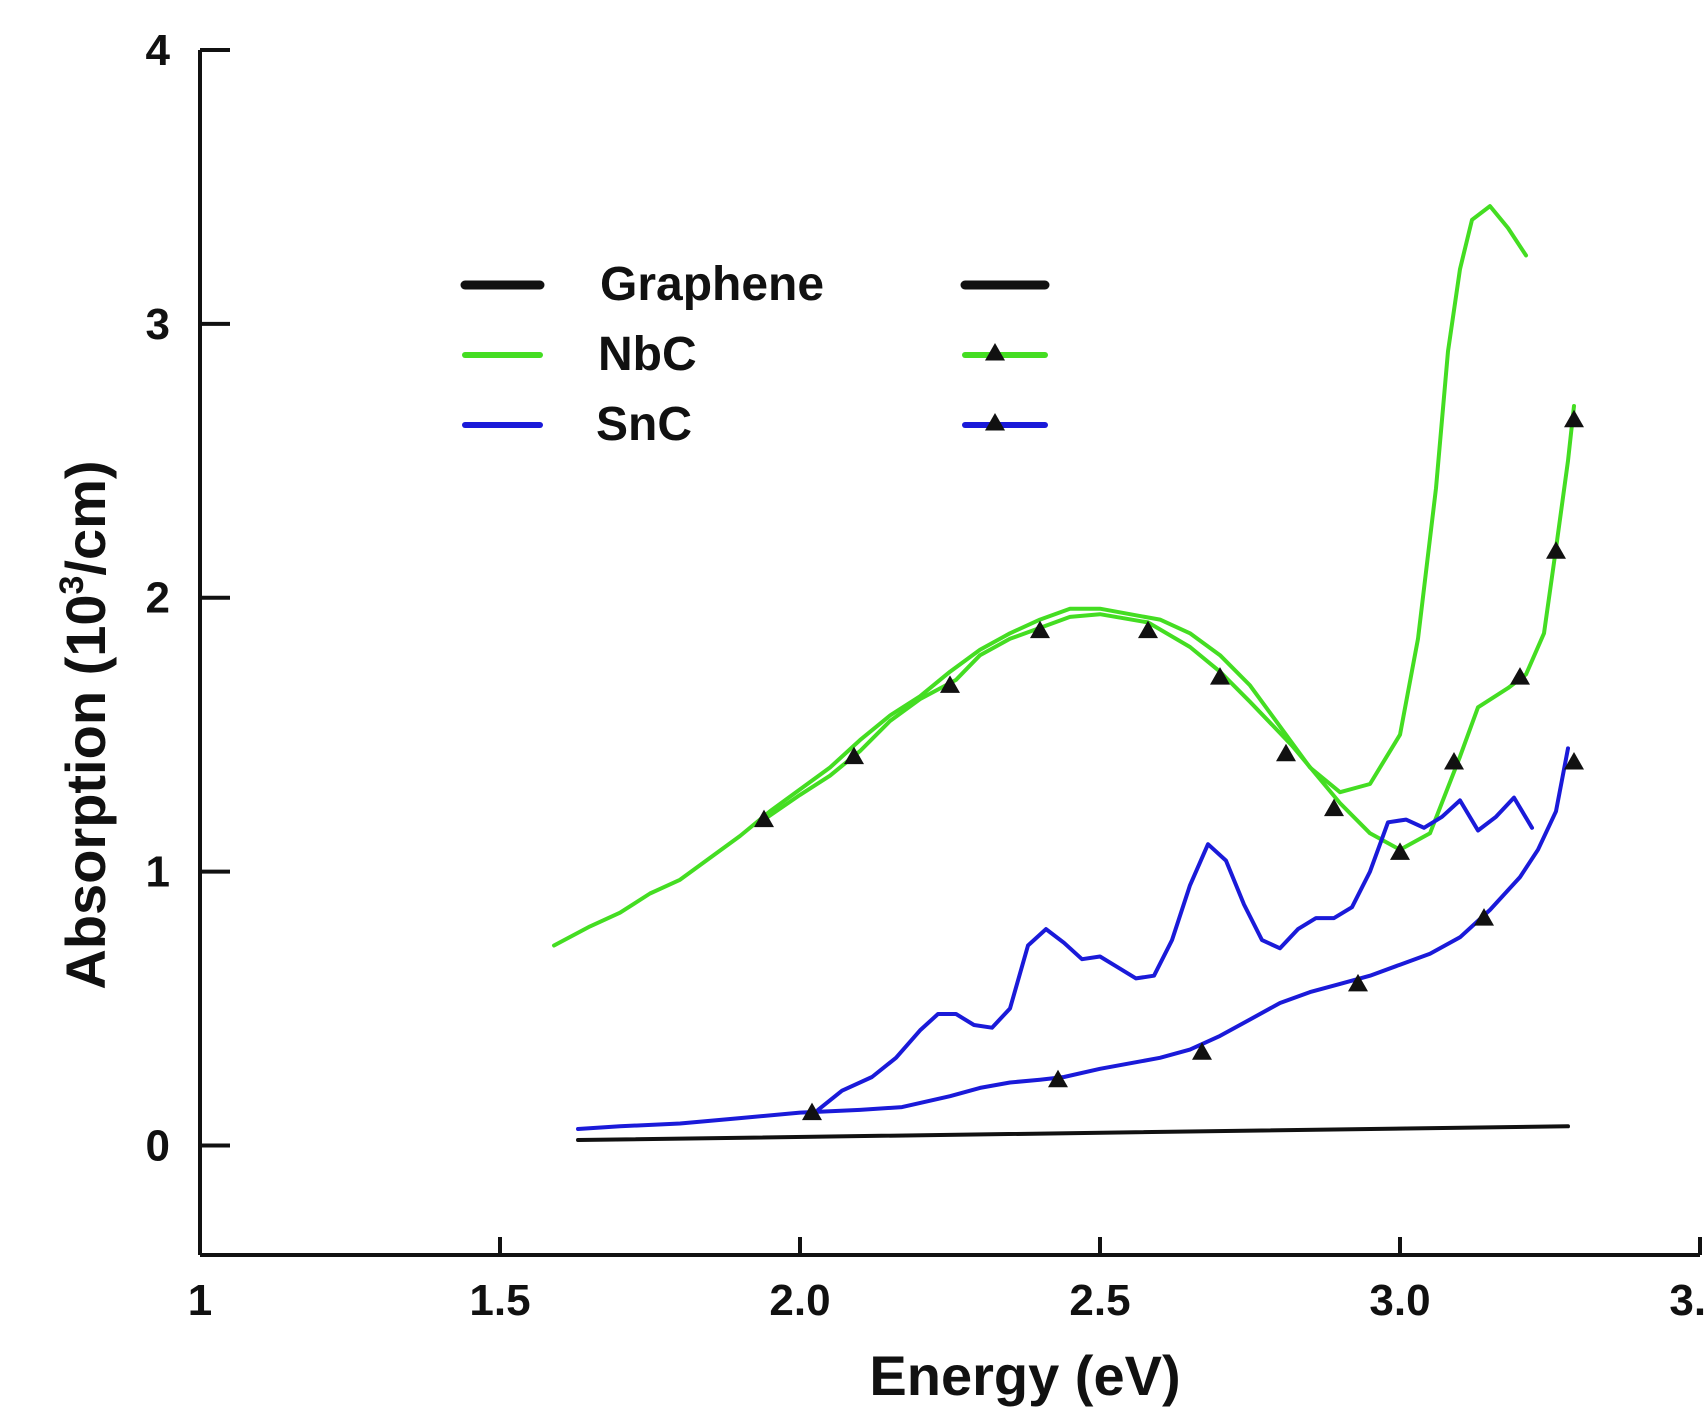  What do you see at coordinates (72, 585) in the screenshot?
I see `y-axis-title-superscript: 3` at bounding box center [72, 585].